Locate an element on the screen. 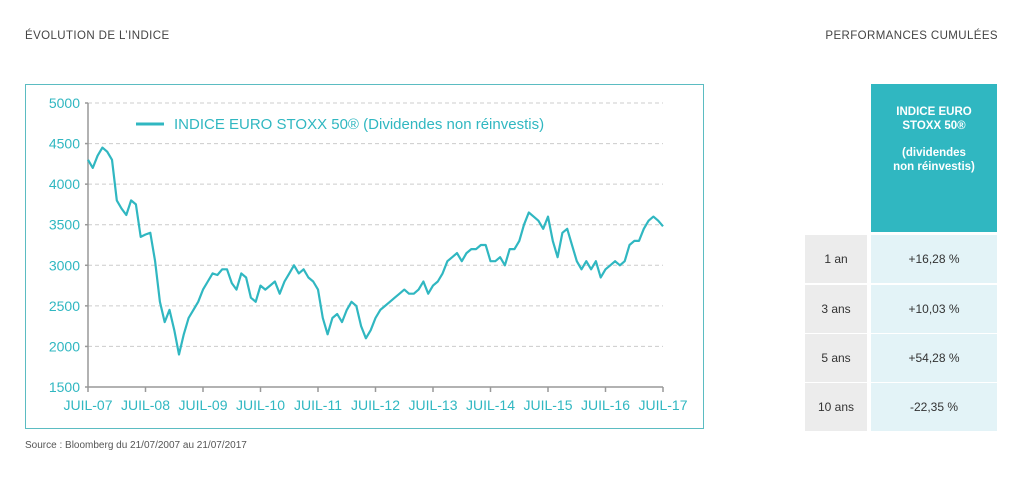  performance-value: -22,35 % is located at coordinates (934, 407).